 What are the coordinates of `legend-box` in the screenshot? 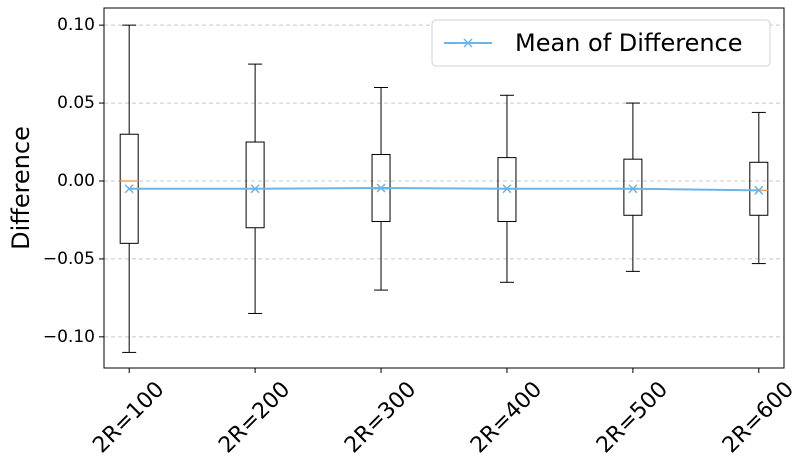 It's located at (601, 43).